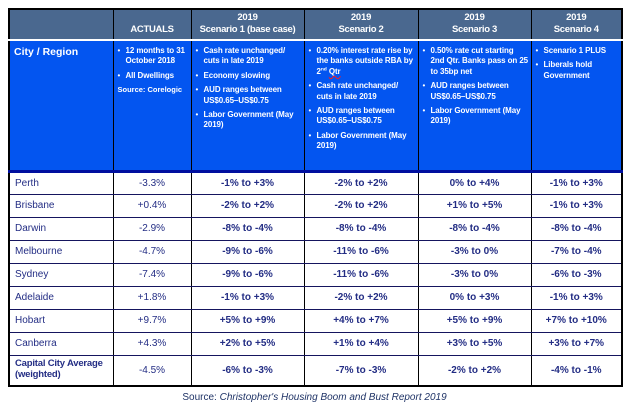 This screenshot has width=629, height=415. I want to click on city-region-label: City / Region, so click(46, 52).